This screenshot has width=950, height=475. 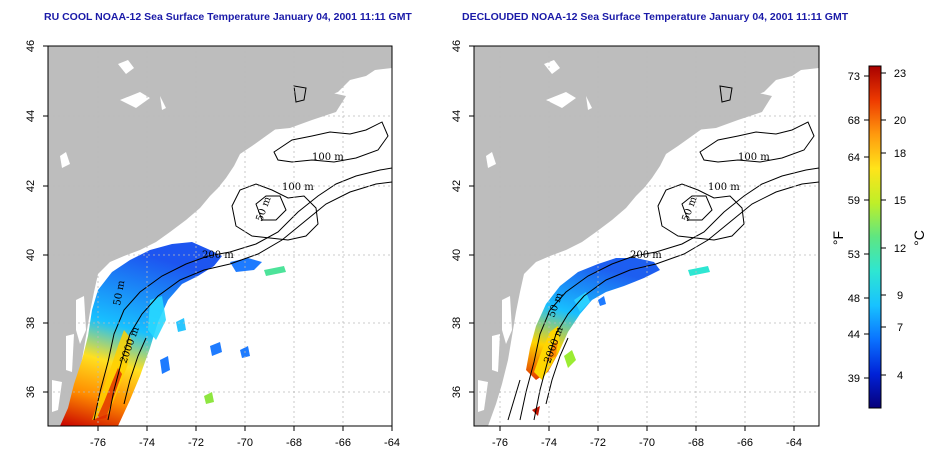 What do you see at coordinates (900, 201) in the screenshot?
I see `celsius-tick-label: 15` at bounding box center [900, 201].